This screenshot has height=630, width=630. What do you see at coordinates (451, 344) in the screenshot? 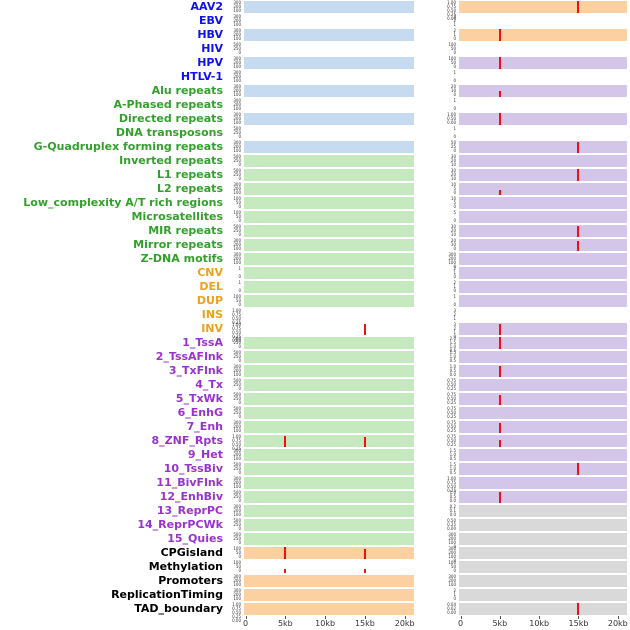
I see `right-y-axis-ticks: 2.0 1.5 1.0 0.5` at bounding box center [451, 344].